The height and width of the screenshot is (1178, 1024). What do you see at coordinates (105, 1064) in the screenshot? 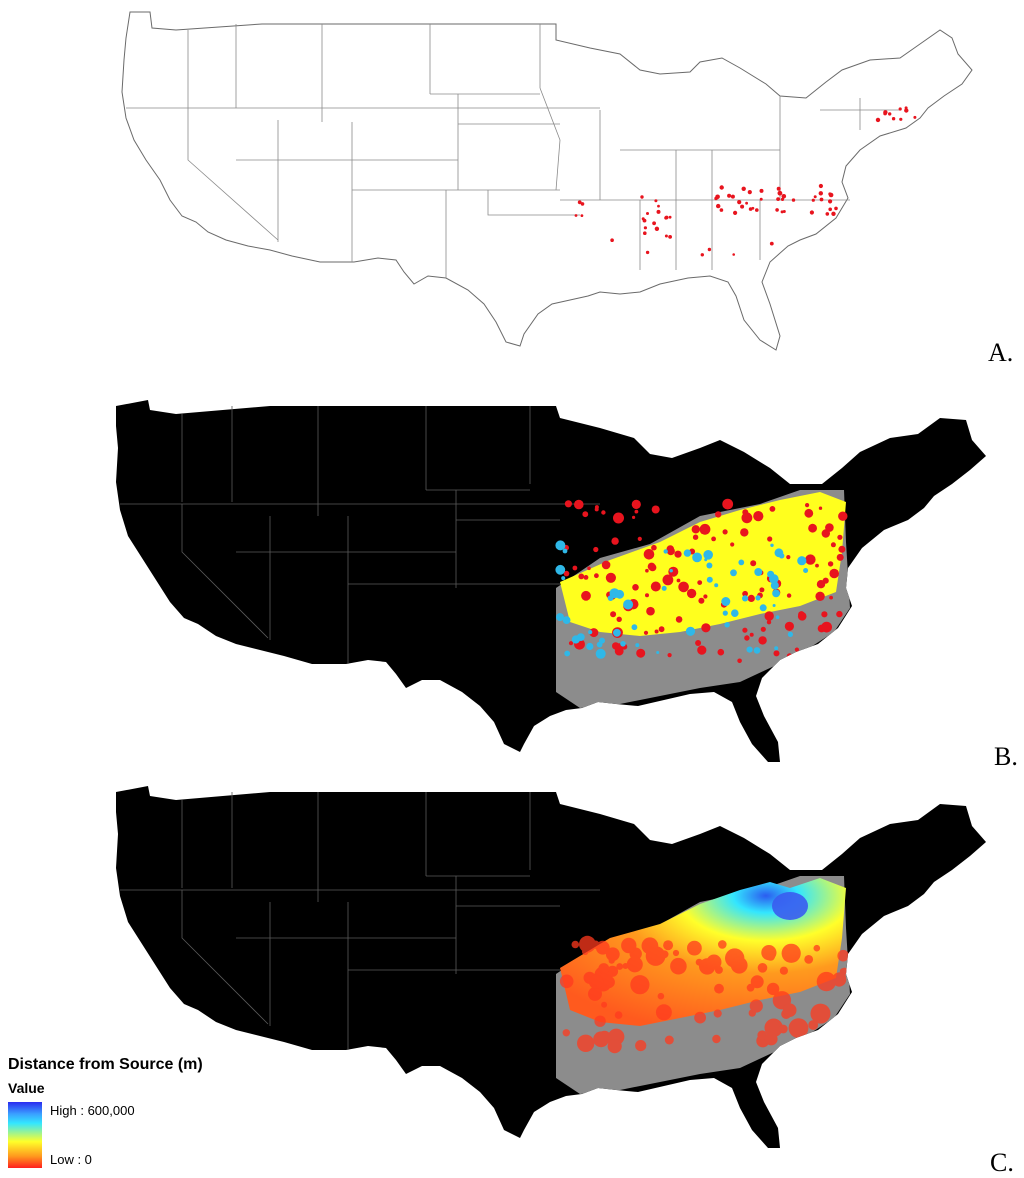
I see `legend-title: Distance from Source (m)` at bounding box center [105, 1064].